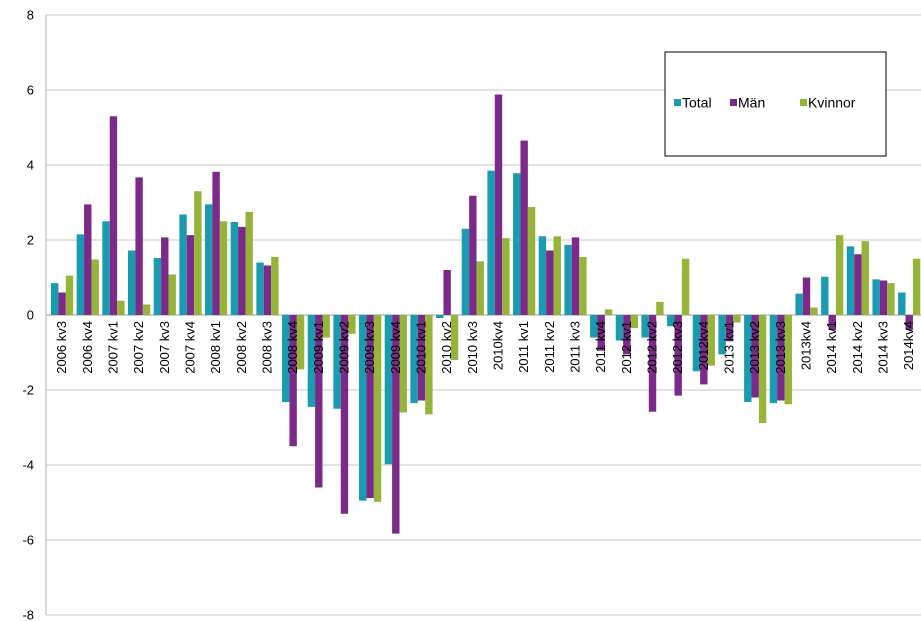 The width and height of the screenshot is (921, 621). I want to click on x-category-label: 2013 kv1, so click(729, 347).